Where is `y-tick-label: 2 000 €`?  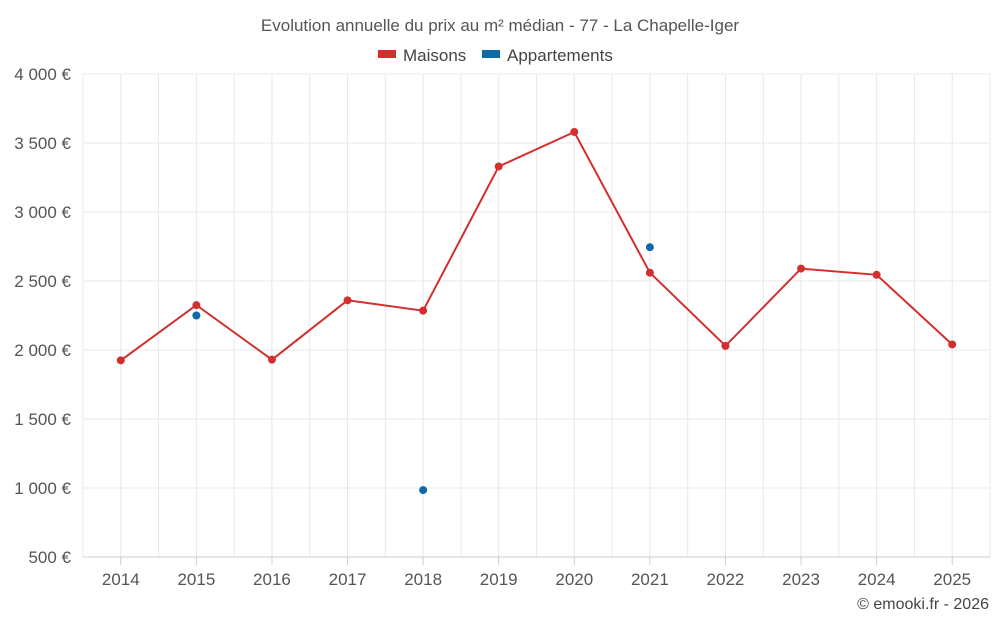
y-tick-label: 2 000 € is located at coordinates (42, 350).